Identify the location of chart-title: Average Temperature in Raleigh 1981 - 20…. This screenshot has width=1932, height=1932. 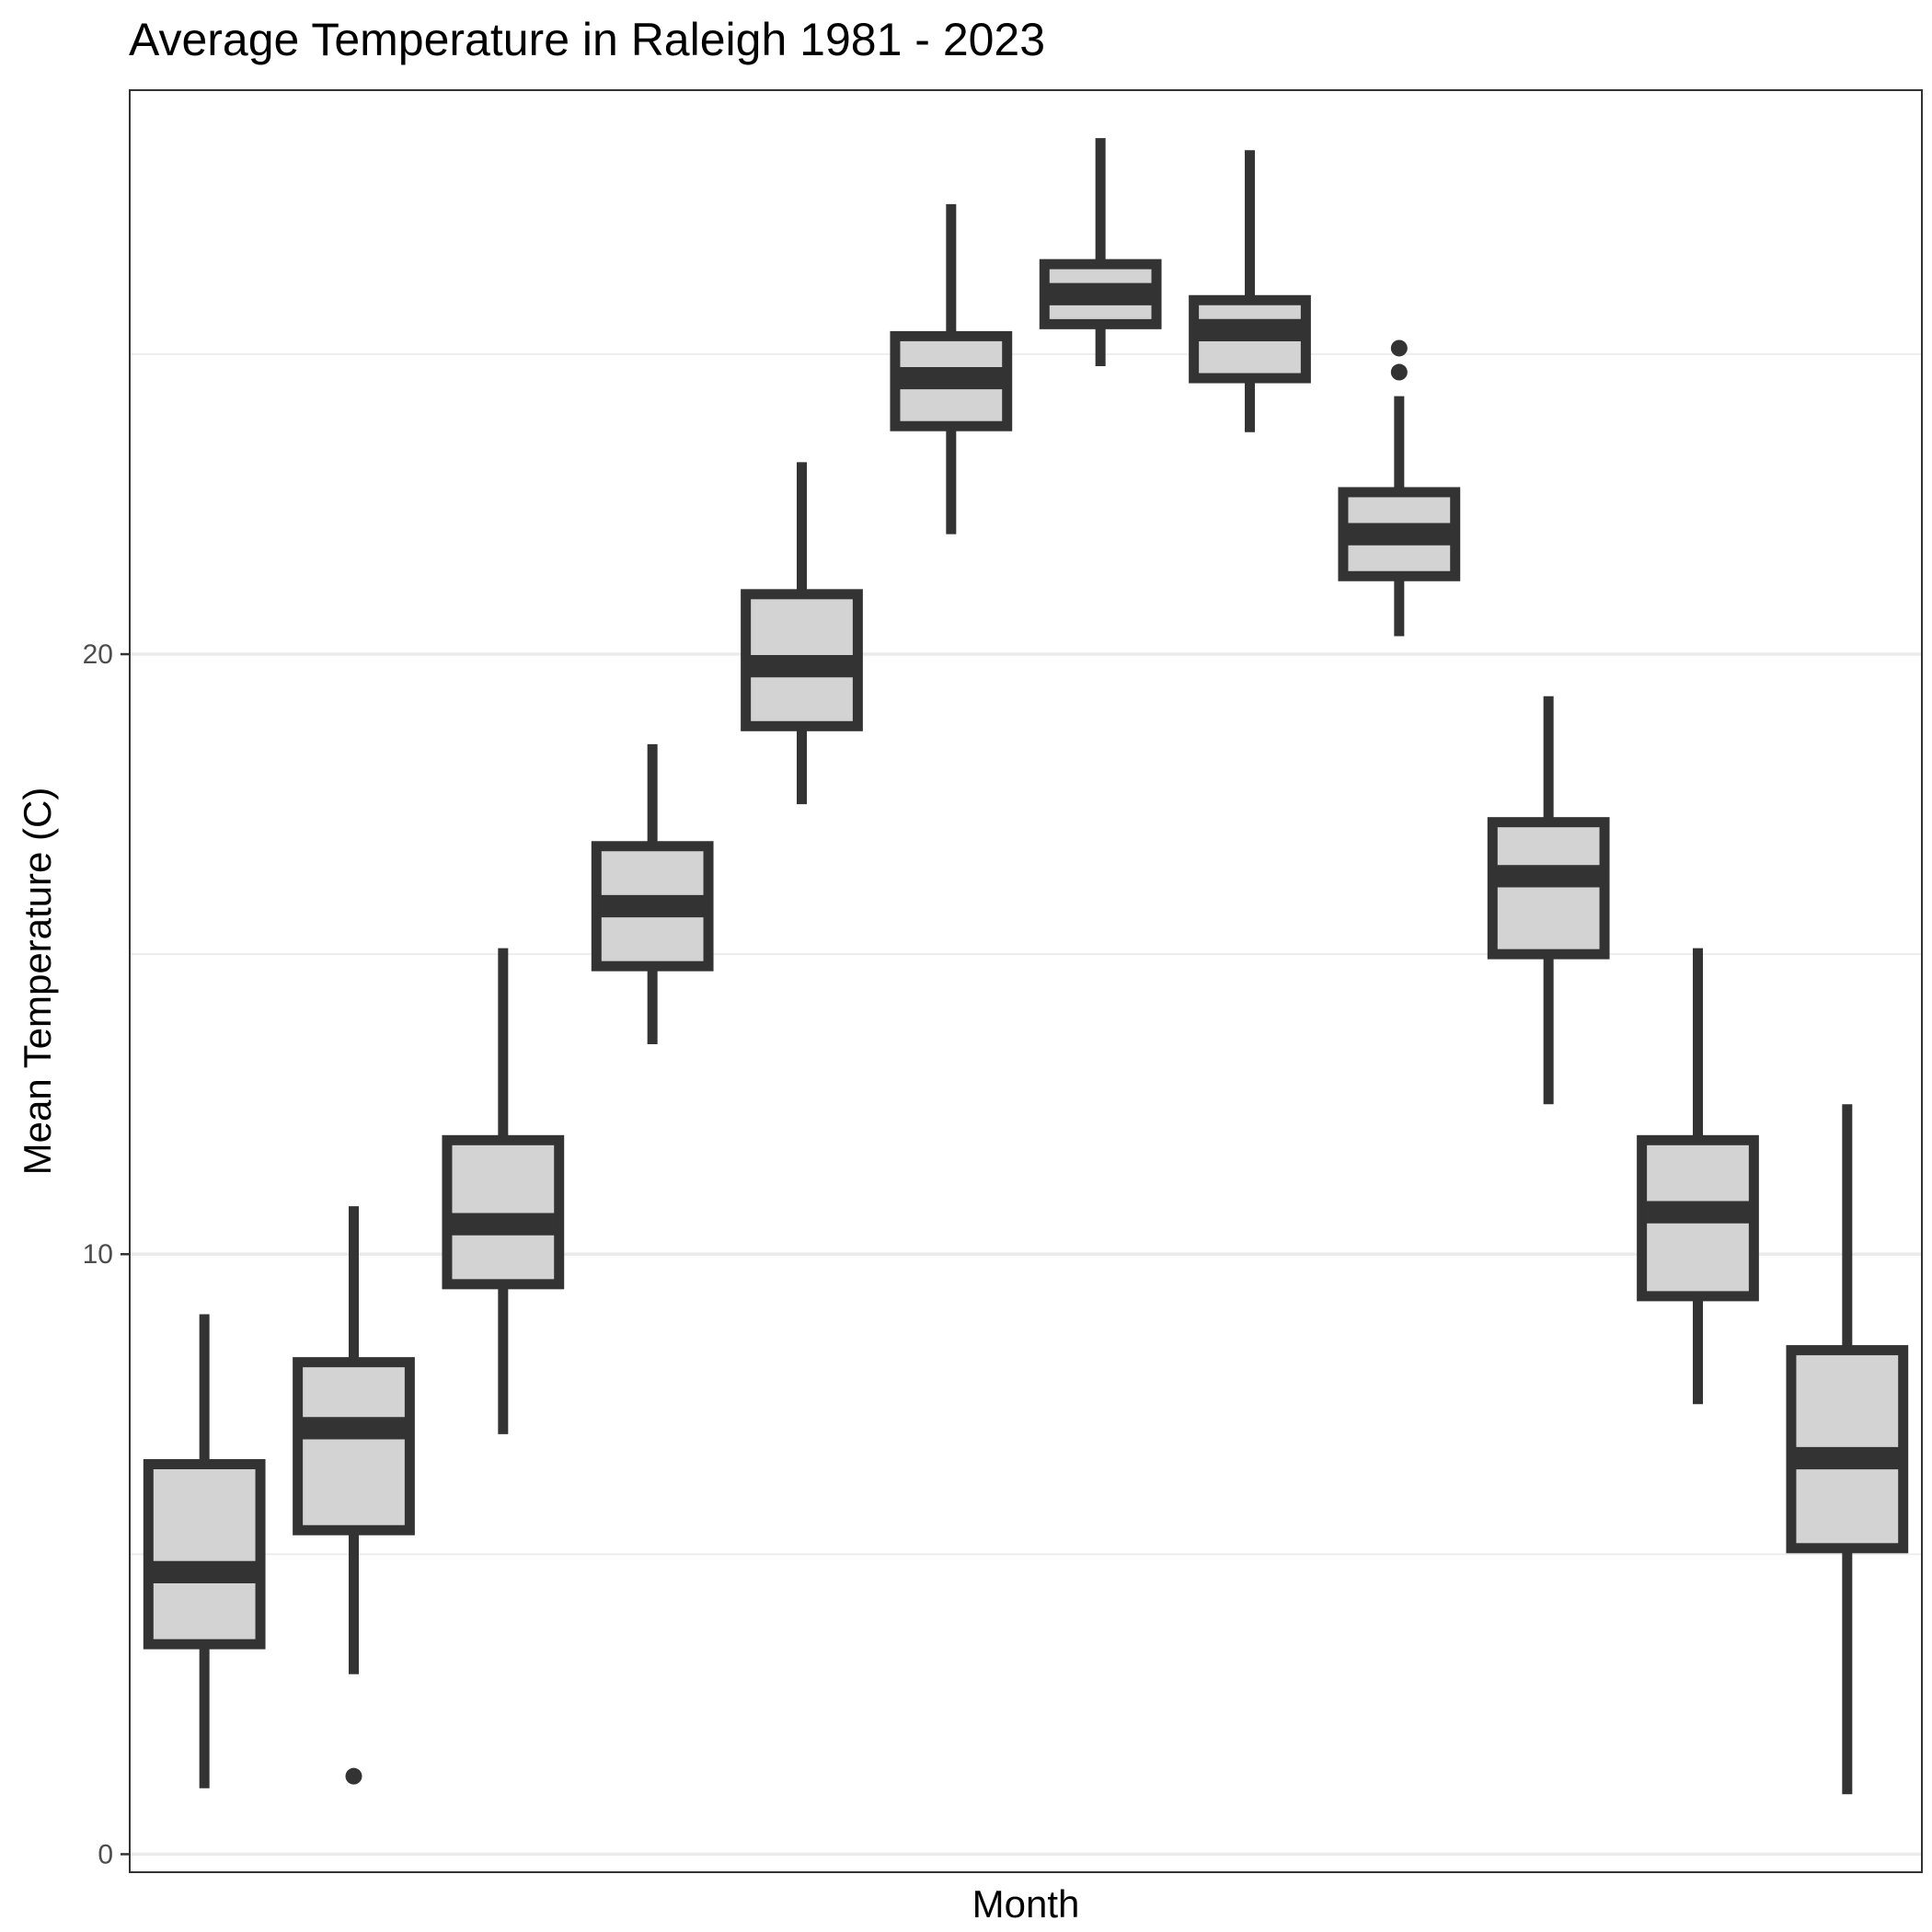
(587, 39).